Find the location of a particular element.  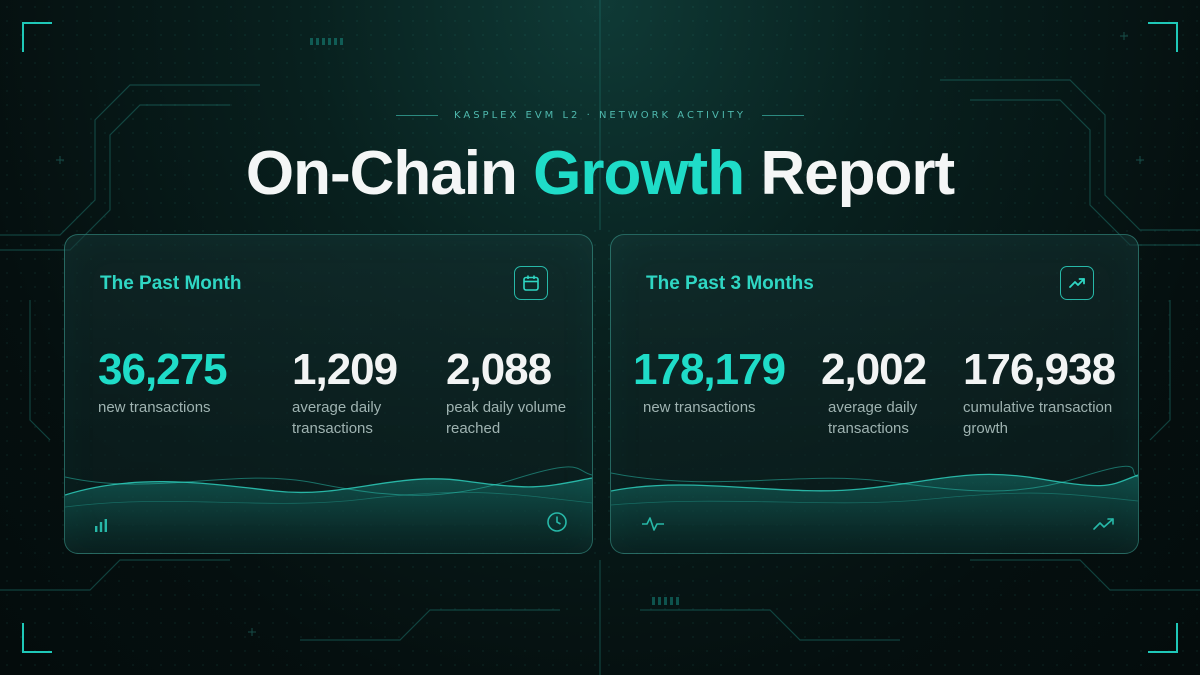

stat-new-transactions: 178,179 new transactions is located at coordinates (709, 381).